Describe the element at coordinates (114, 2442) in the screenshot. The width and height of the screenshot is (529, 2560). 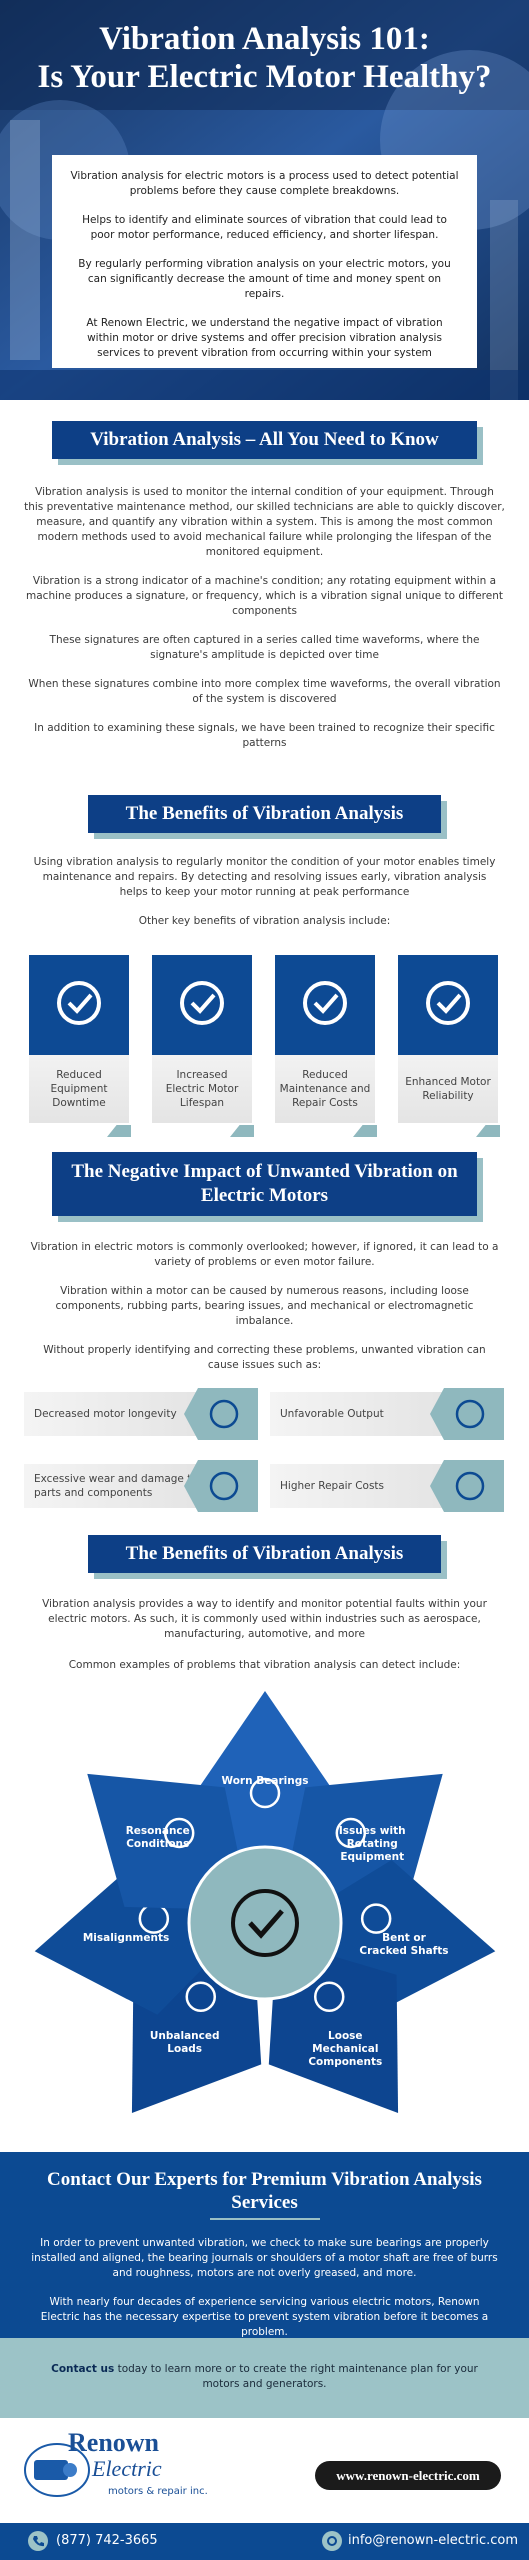
I see `logo-name: Renown` at that location.